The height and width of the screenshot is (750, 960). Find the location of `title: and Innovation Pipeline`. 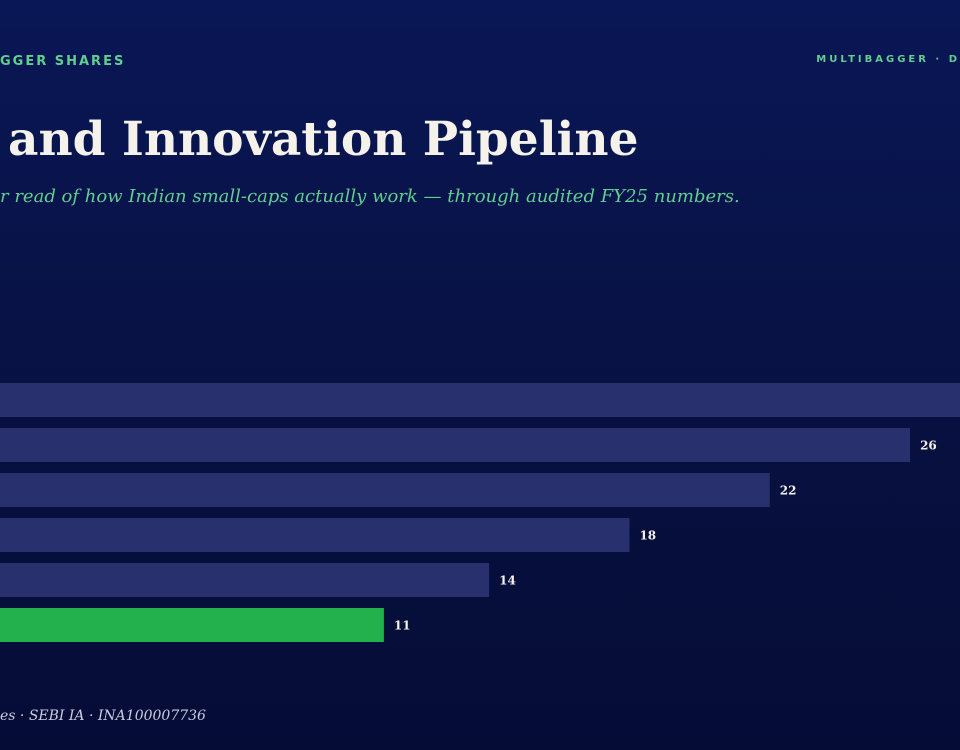

title: and Innovation Pipeline is located at coordinates (323, 139).